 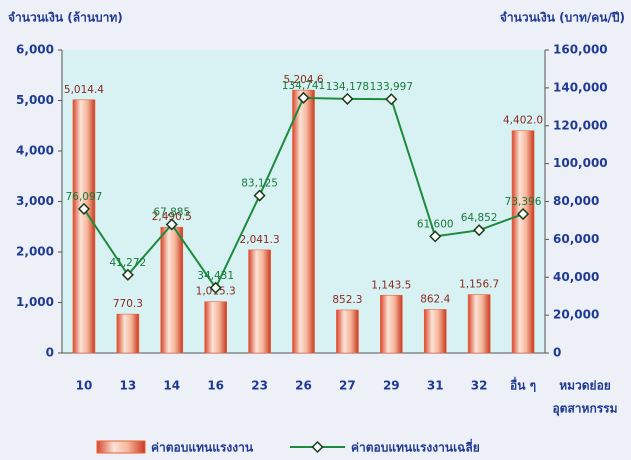 What do you see at coordinates (580, 163) in the screenshot?
I see `y2-tick-label: 100,000` at bounding box center [580, 163].